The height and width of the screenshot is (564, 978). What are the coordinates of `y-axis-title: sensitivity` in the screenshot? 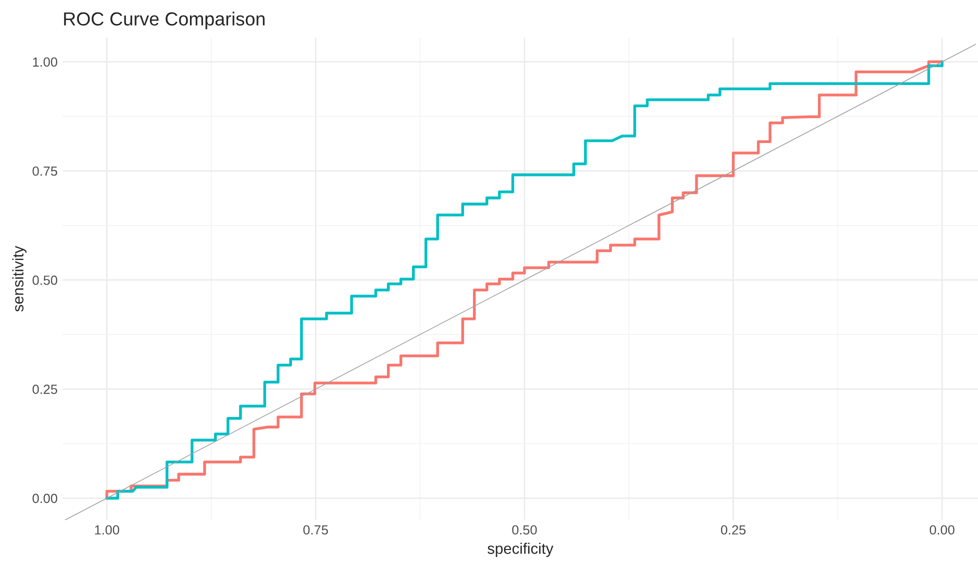 It's located at (19, 279).